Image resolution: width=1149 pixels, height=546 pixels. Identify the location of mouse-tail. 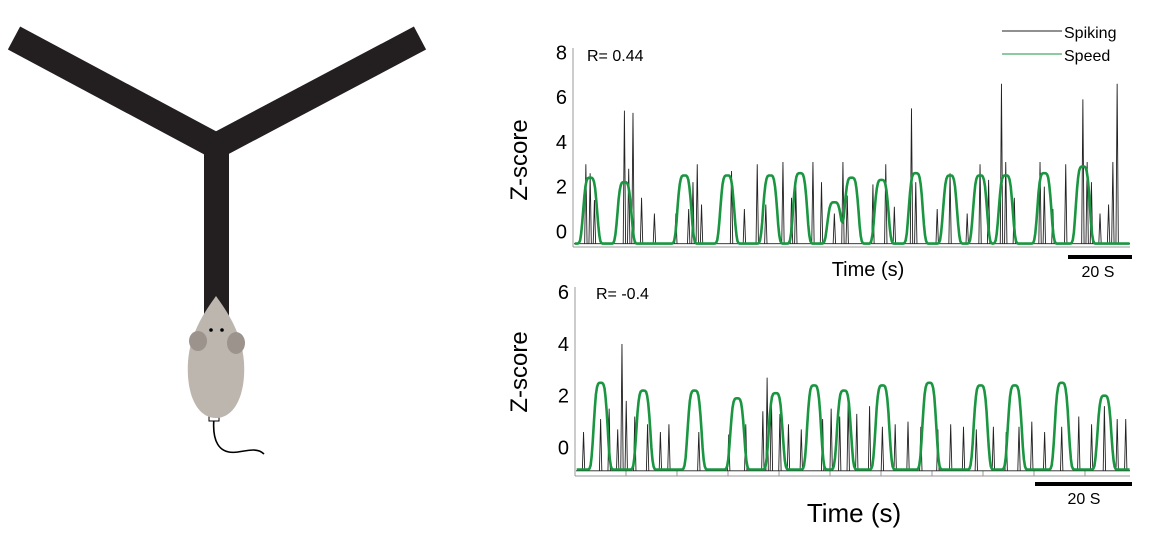
(238, 436).